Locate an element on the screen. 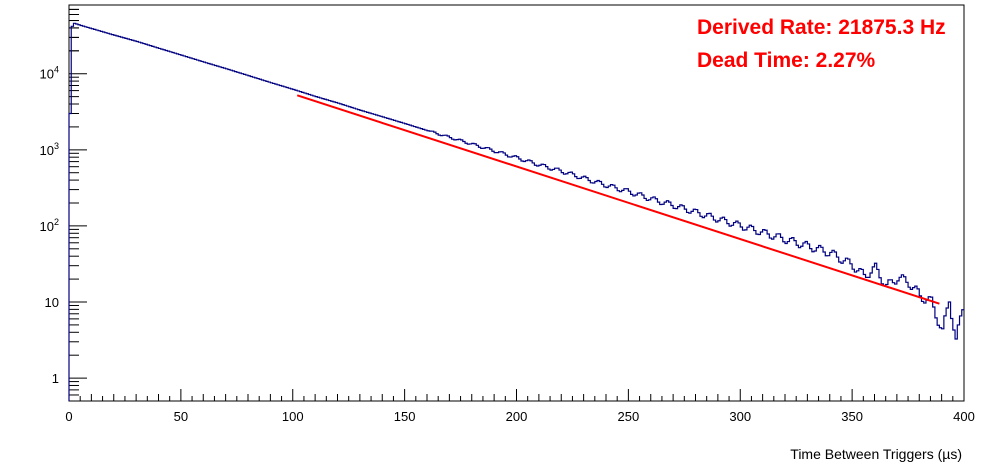  x-axis-title: Time Between Triggers (µs) is located at coordinates (876, 454).